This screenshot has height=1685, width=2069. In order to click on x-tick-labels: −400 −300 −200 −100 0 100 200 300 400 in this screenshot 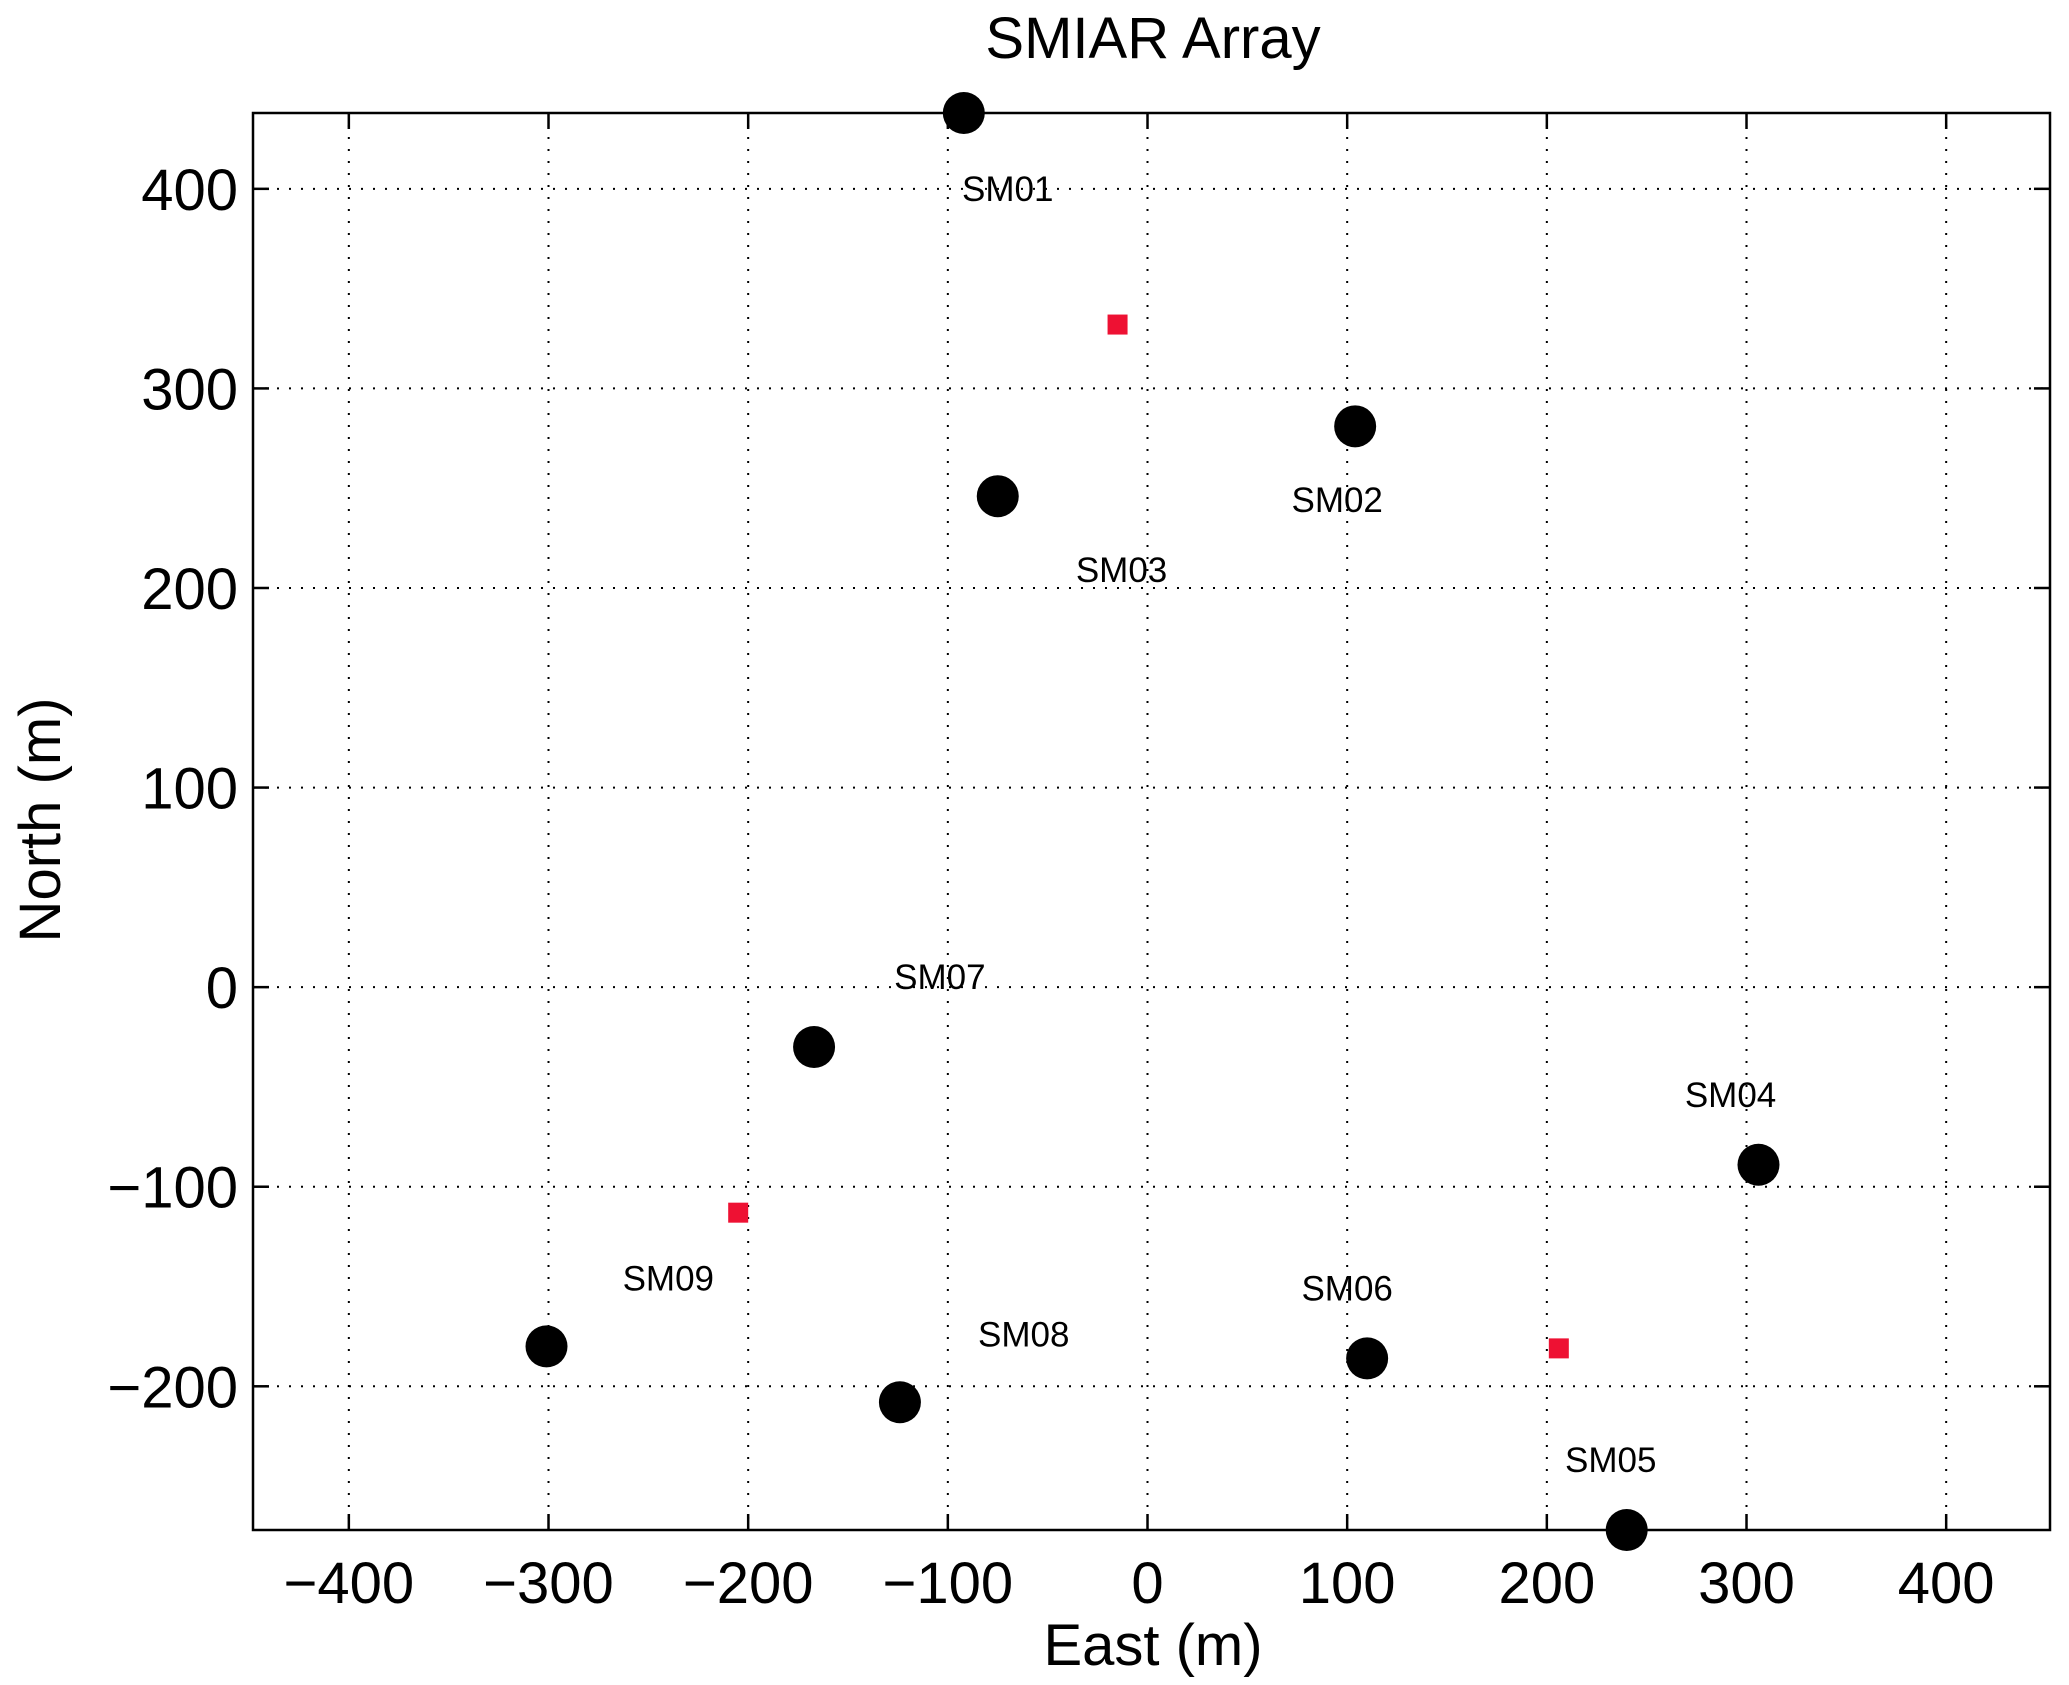, I will do `click(1139, 1583)`.